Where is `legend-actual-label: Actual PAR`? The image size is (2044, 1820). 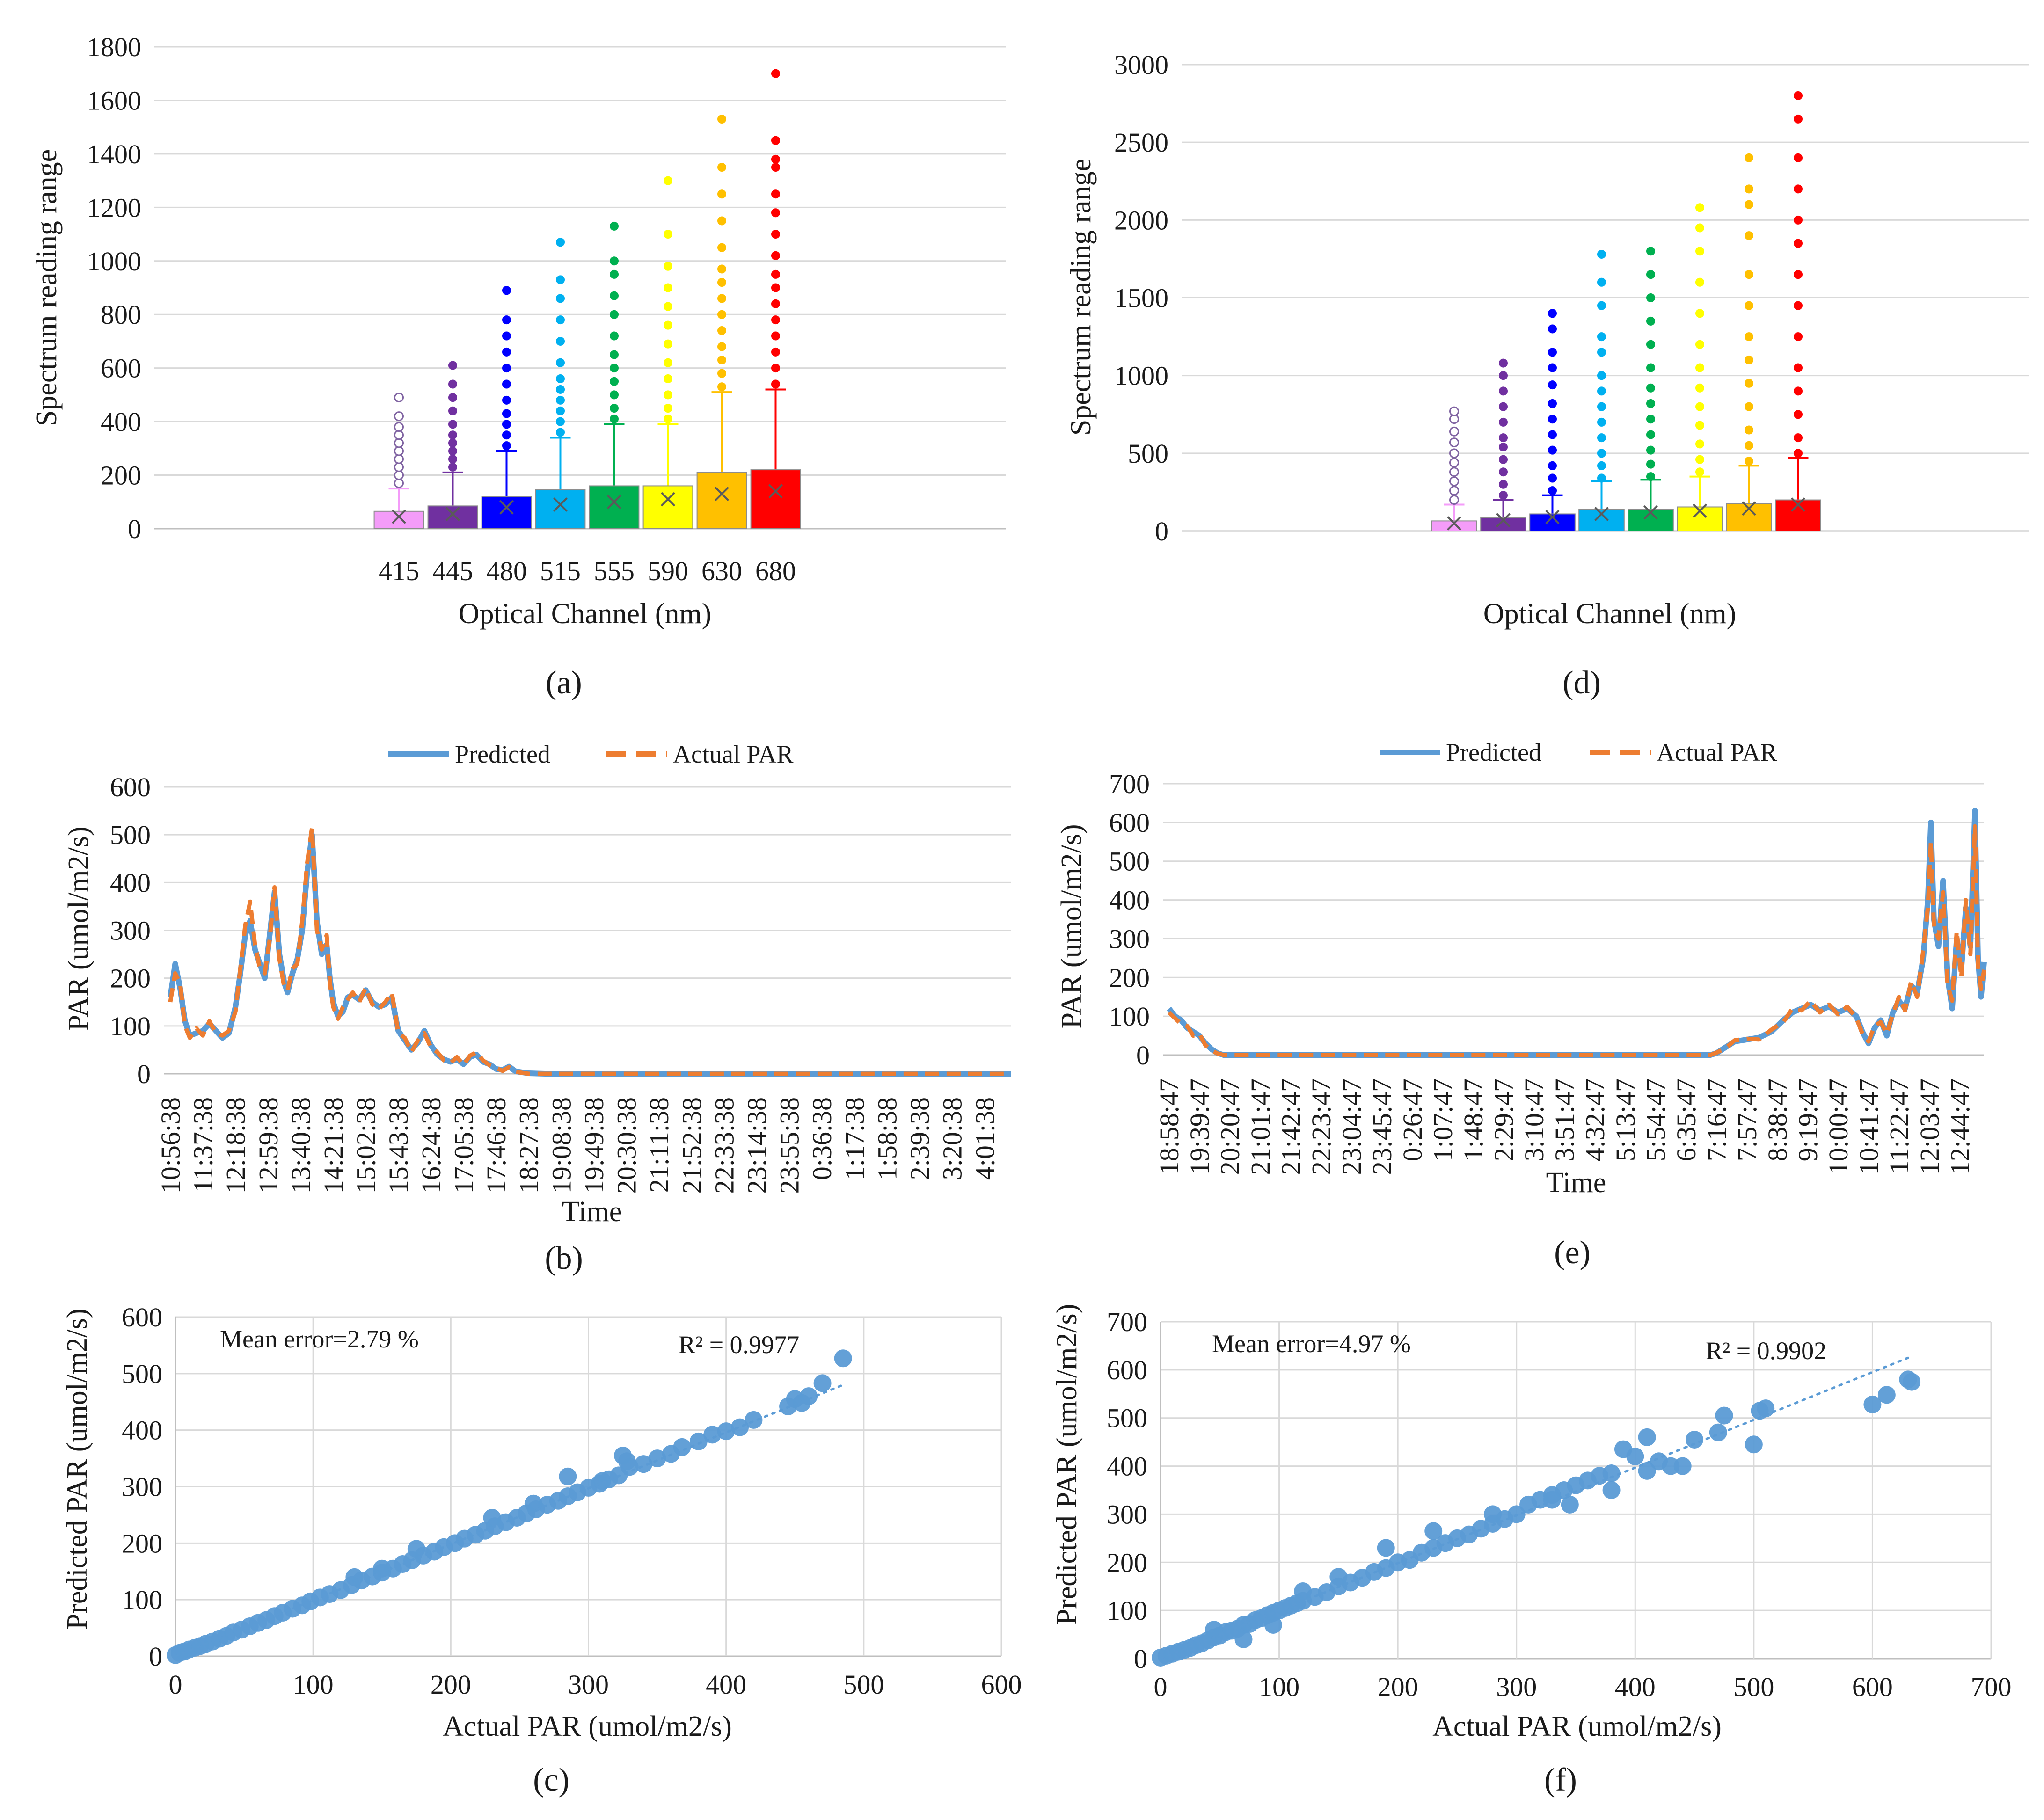 legend-actual-label: Actual PAR is located at coordinates (1717, 752).